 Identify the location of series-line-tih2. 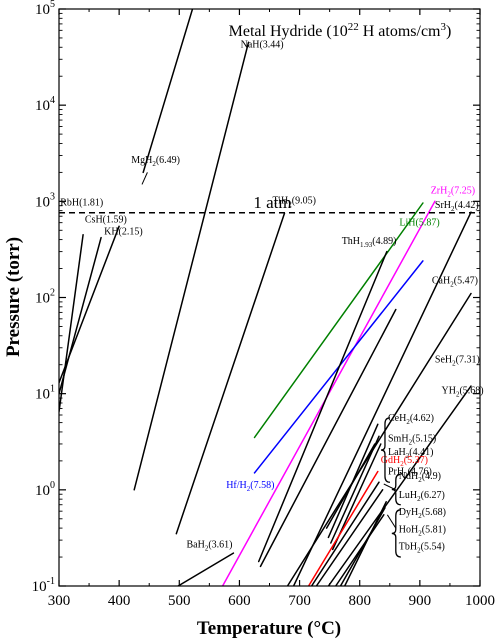
(230, 373).